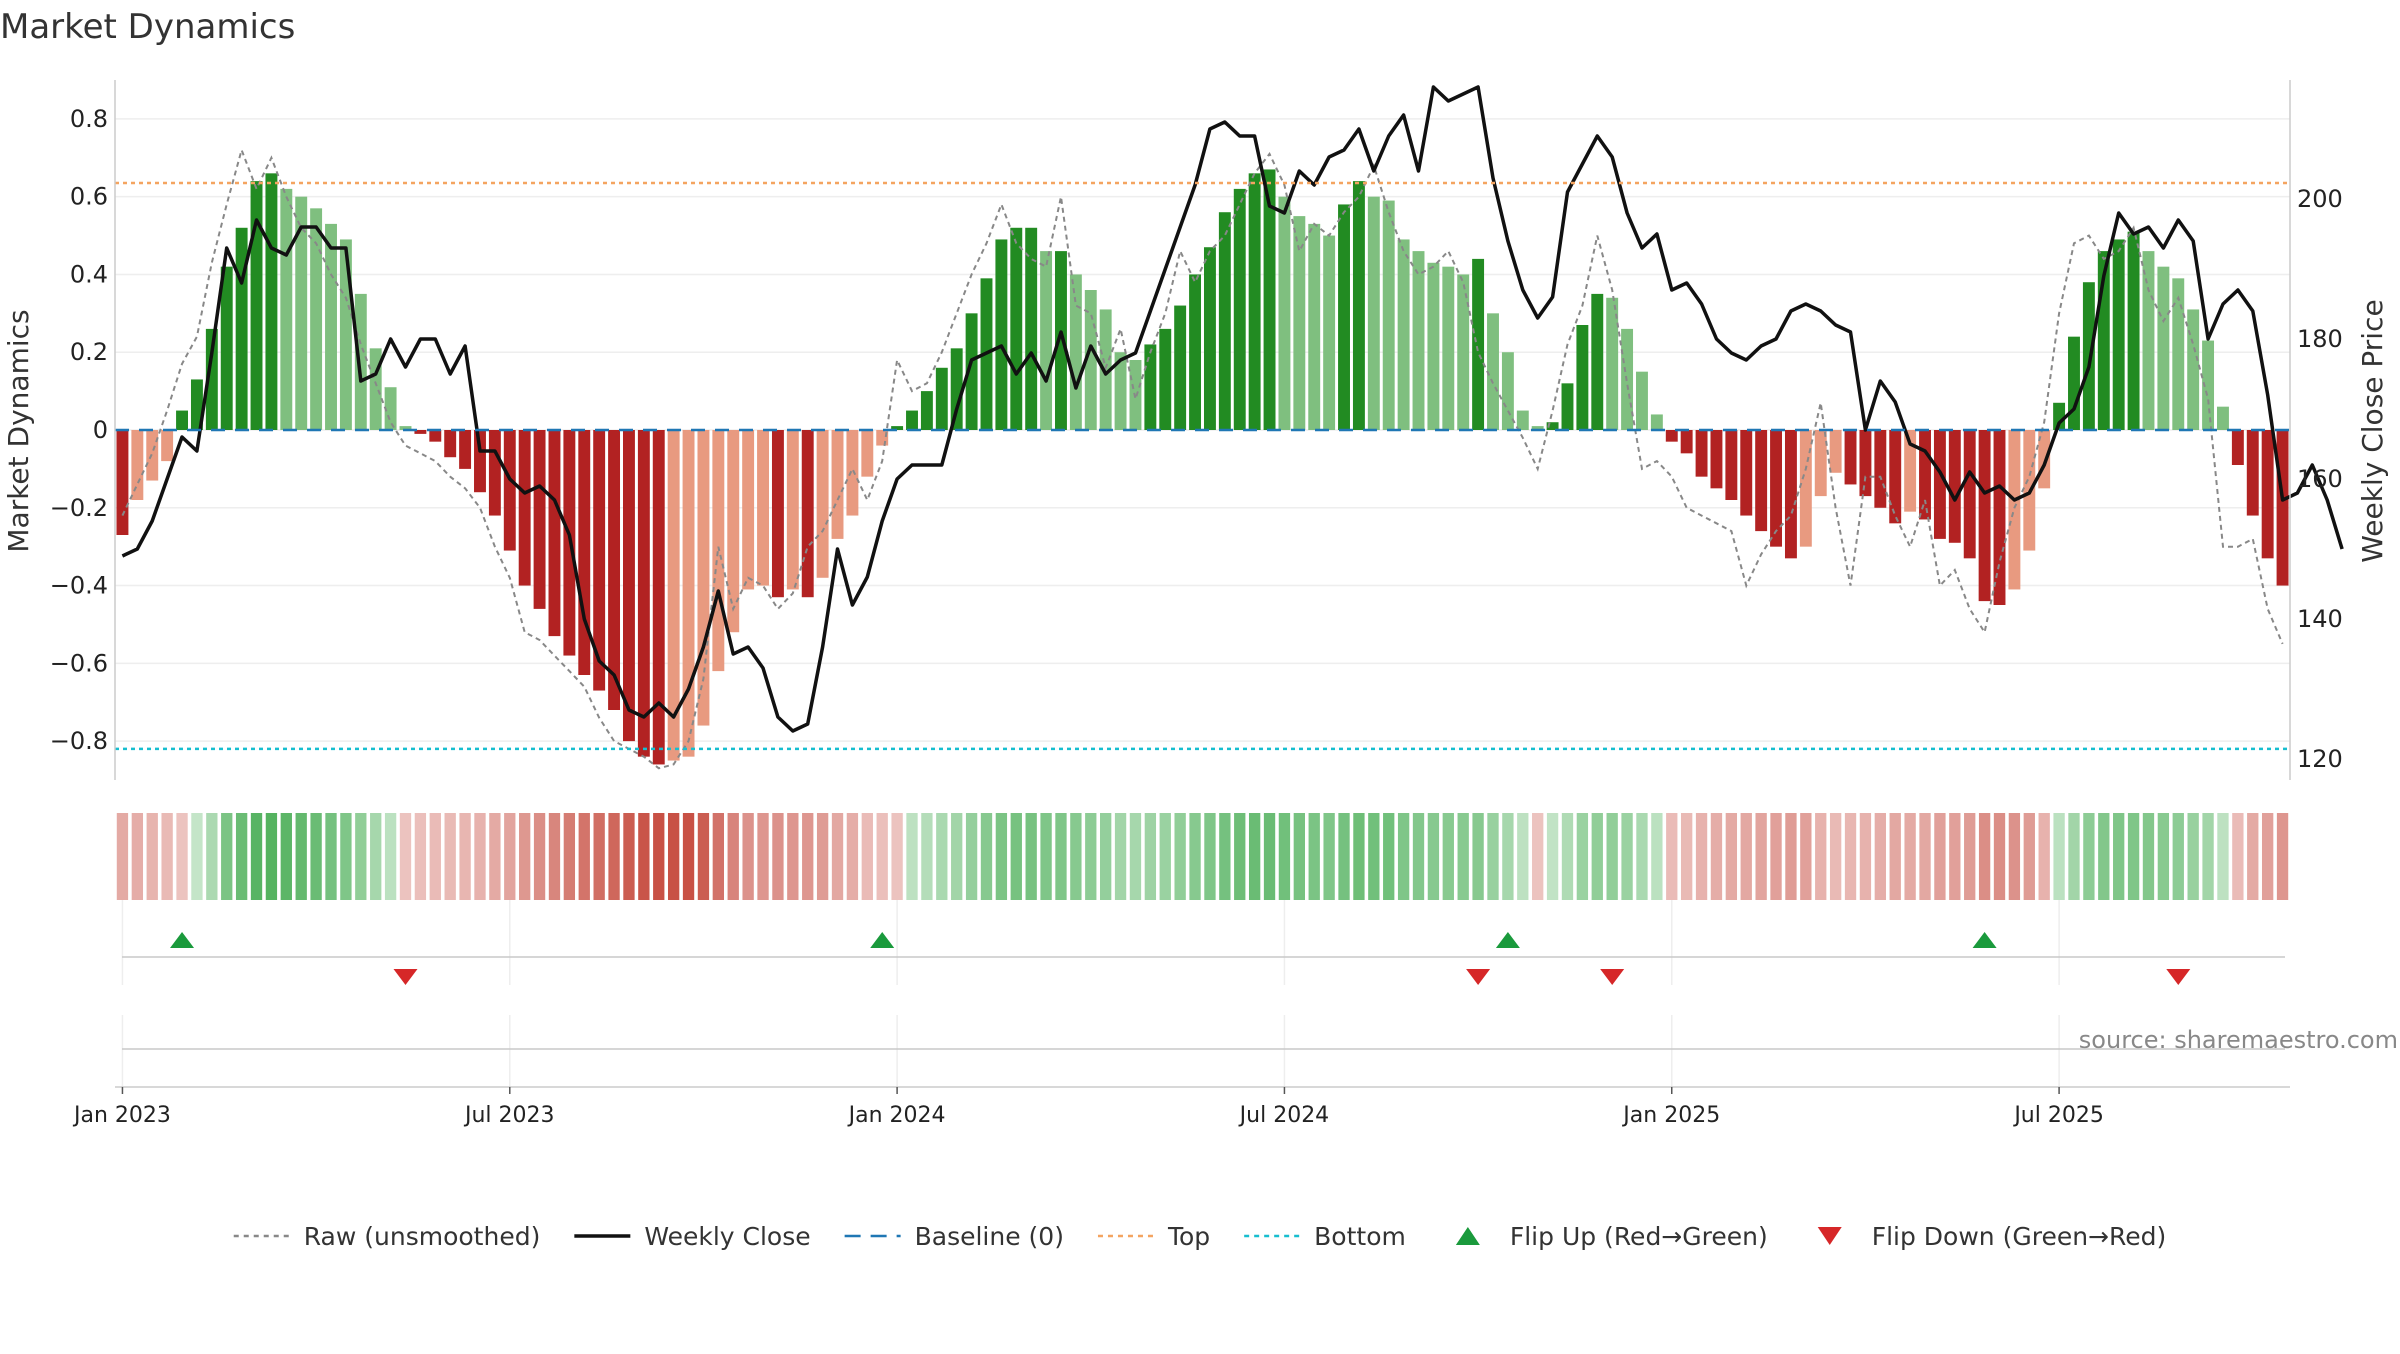 This screenshot has height=1354, width=2400. What do you see at coordinates (509, 1115) in the screenshot?
I see `x-tick-label-1: Jul 2023` at bounding box center [509, 1115].